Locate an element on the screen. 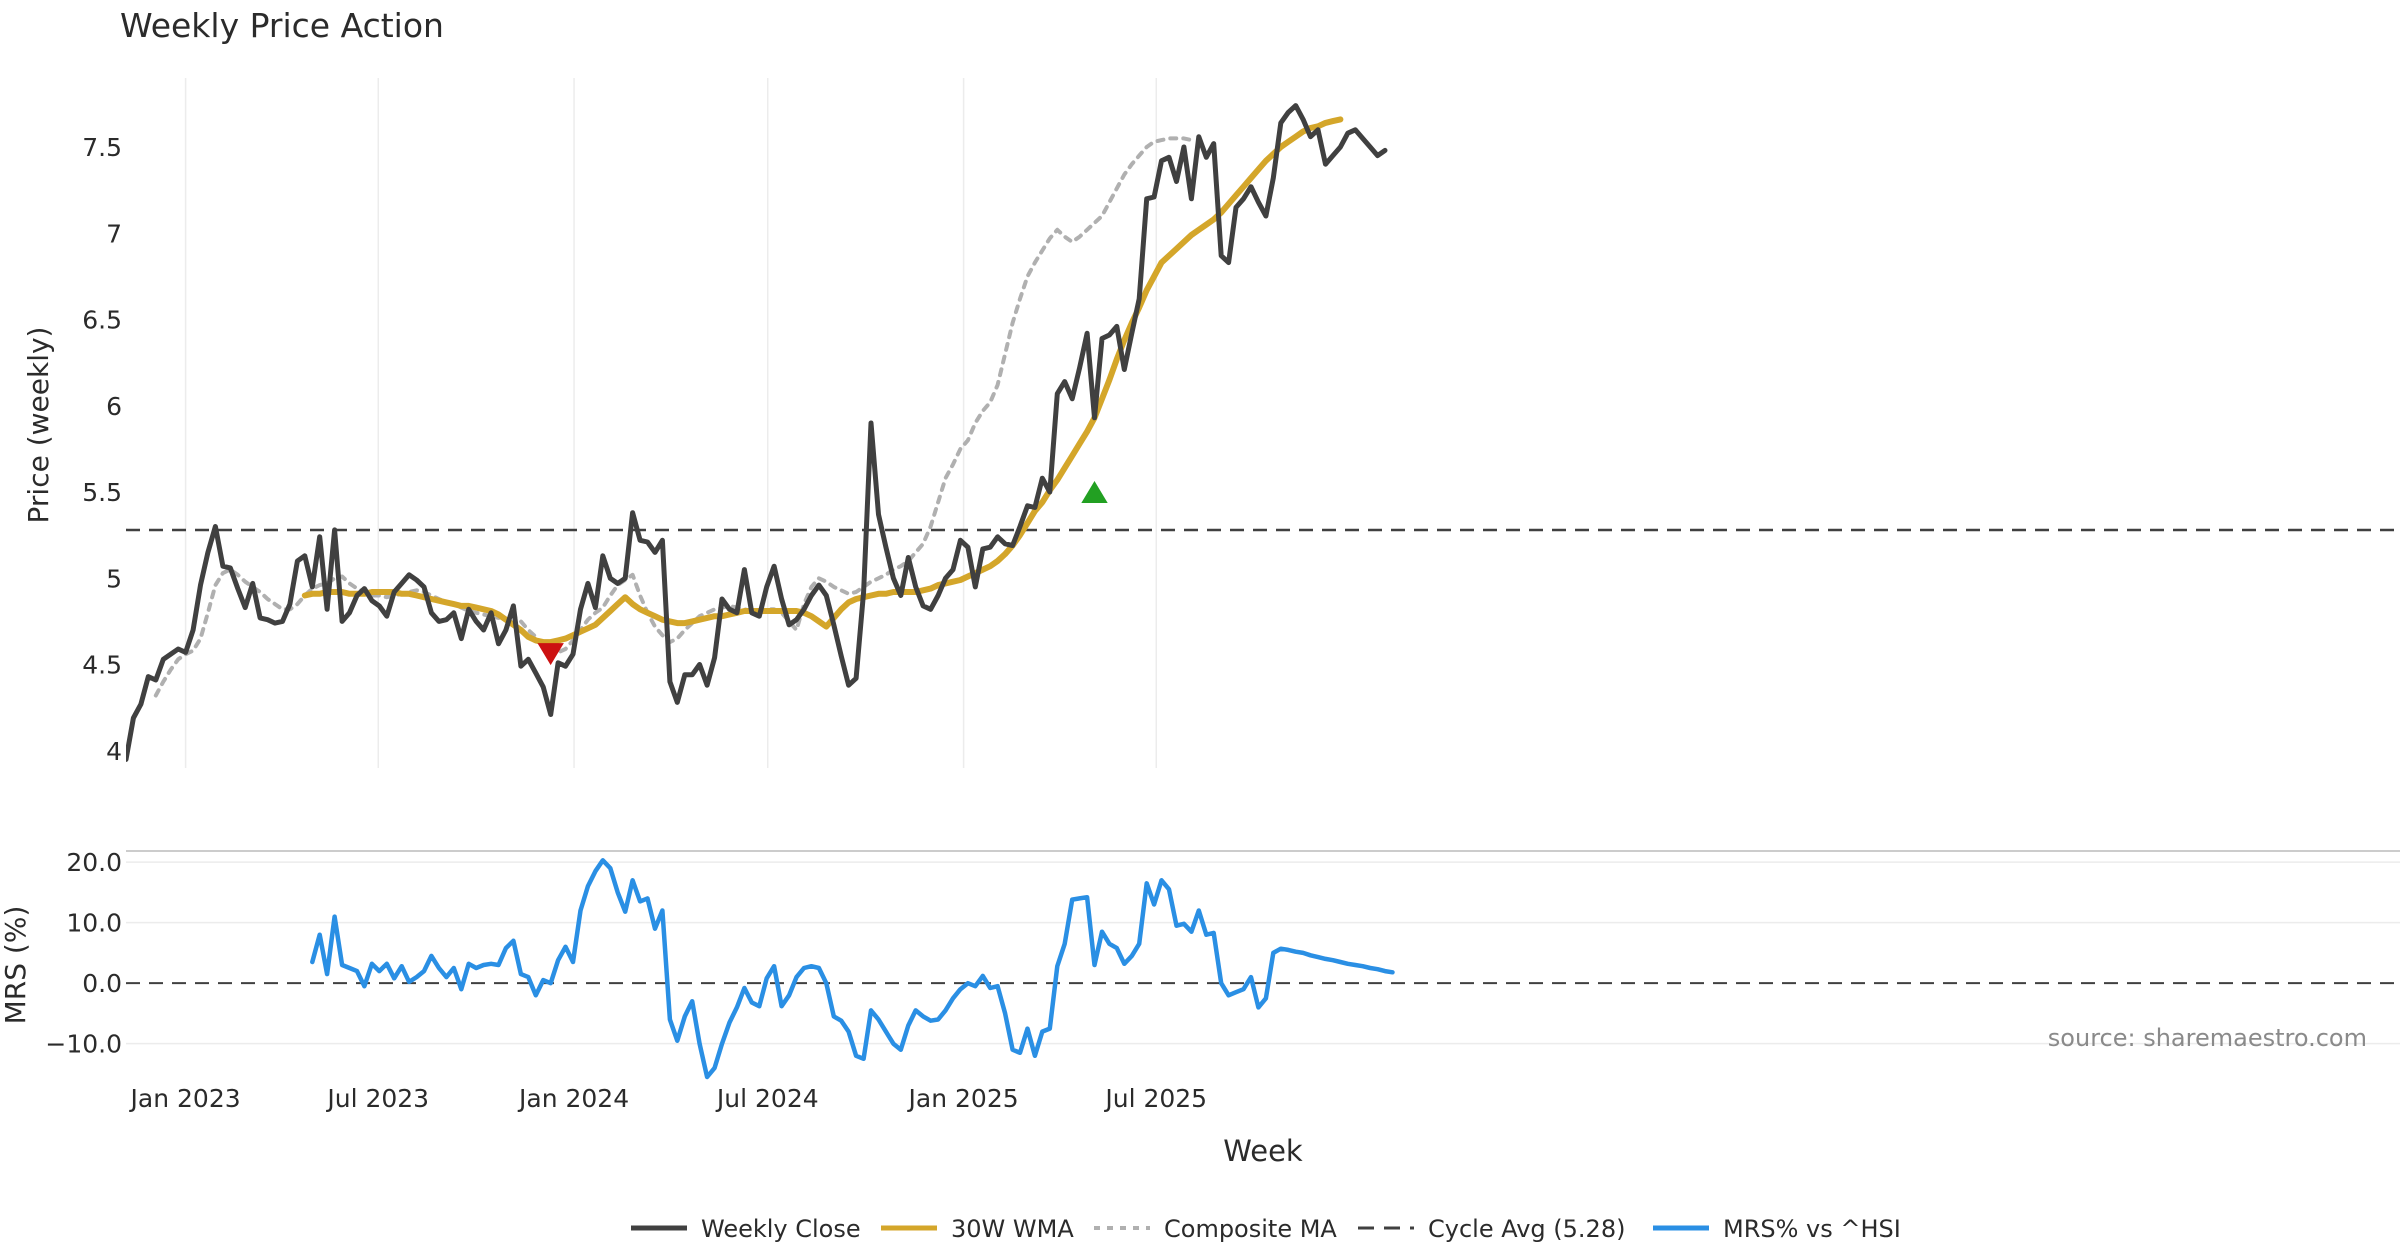 This screenshot has height=1260, width=2400. chart-title: Weekly Price Action is located at coordinates (282, 25).